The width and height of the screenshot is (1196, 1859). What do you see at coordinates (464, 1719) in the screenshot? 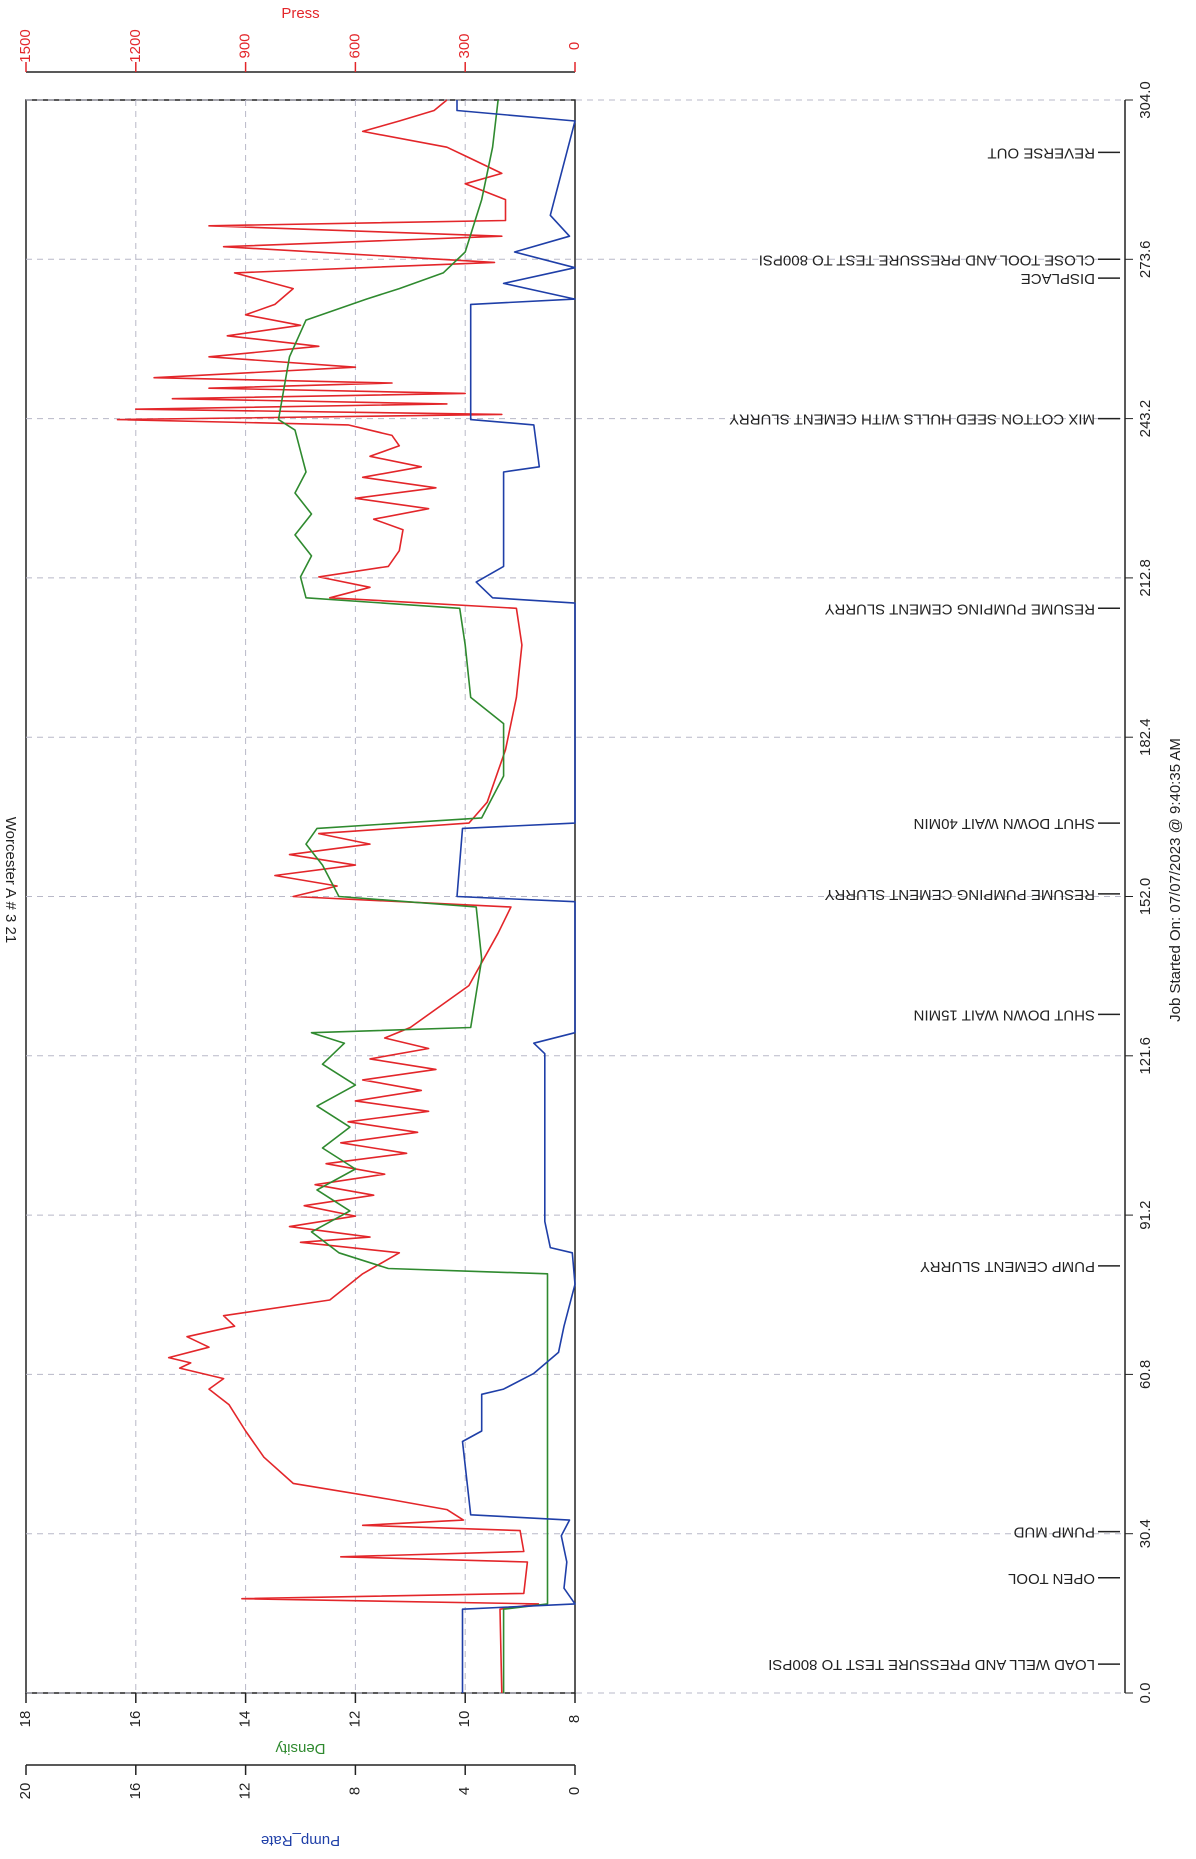
I see `y-tick-label: 10` at bounding box center [464, 1719].